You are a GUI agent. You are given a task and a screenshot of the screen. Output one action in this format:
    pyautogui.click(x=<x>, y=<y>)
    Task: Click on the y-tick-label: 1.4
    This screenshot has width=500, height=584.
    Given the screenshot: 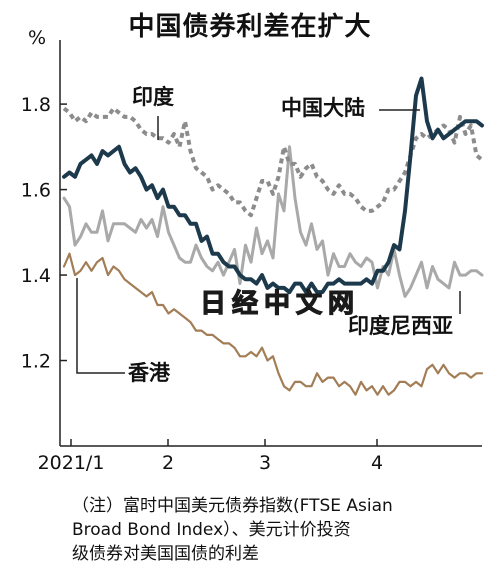 What is the action you would take?
    pyautogui.click(x=36, y=276)
    